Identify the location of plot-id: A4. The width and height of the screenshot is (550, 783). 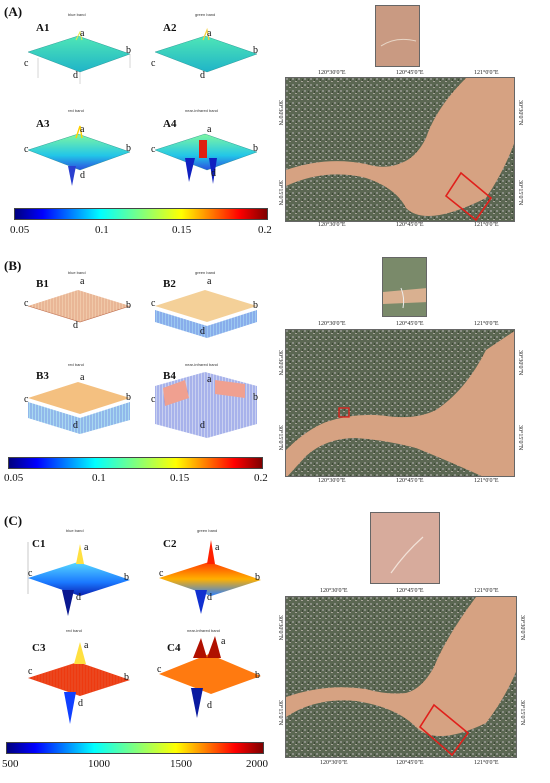
(170, 124).